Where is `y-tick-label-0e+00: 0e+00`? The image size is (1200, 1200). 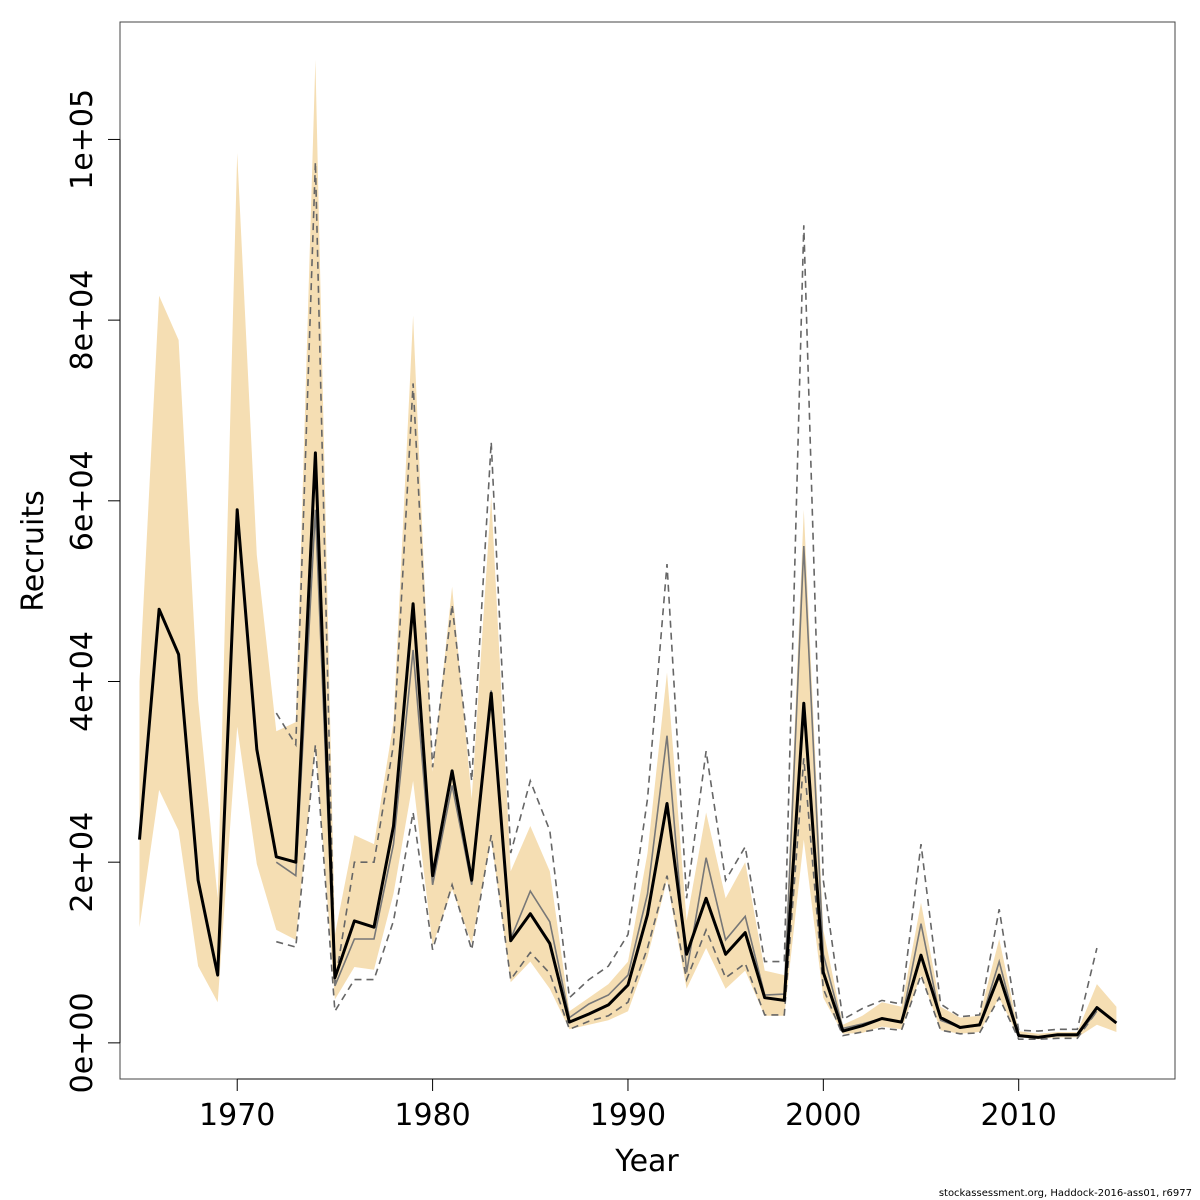
y-tick-label-0e+00: 0e+00 is located at coordinates (82, 1042).